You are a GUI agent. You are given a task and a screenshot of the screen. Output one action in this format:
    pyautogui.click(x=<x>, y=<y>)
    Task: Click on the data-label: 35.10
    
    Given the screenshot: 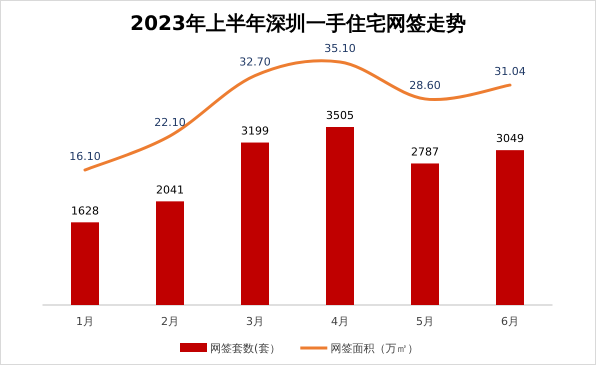 What is the action you would take?
    pyautogui.click(x=340, y=48)
    